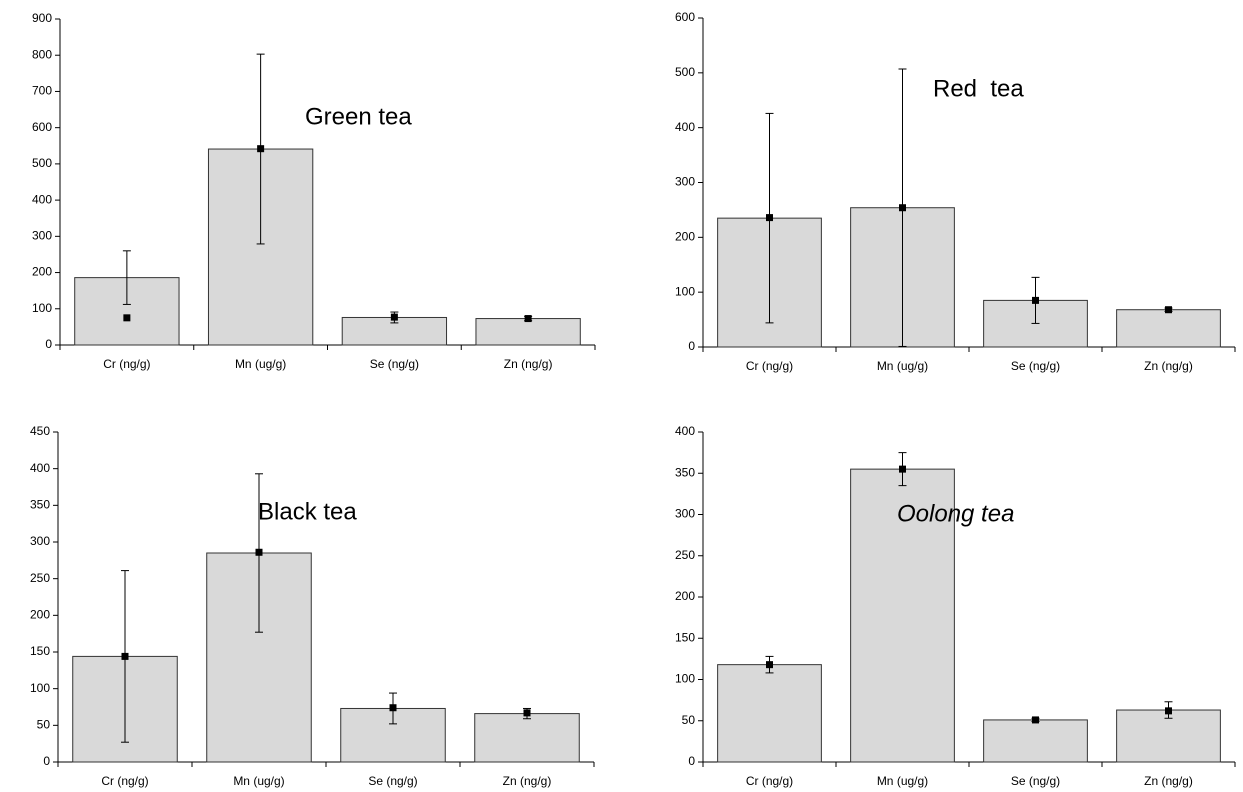 The height and width of the screenshot is (792, 1243). Describe the element at coordinates (42, 91) in the screenshot. I see `y-tick-label: 700` at that location.